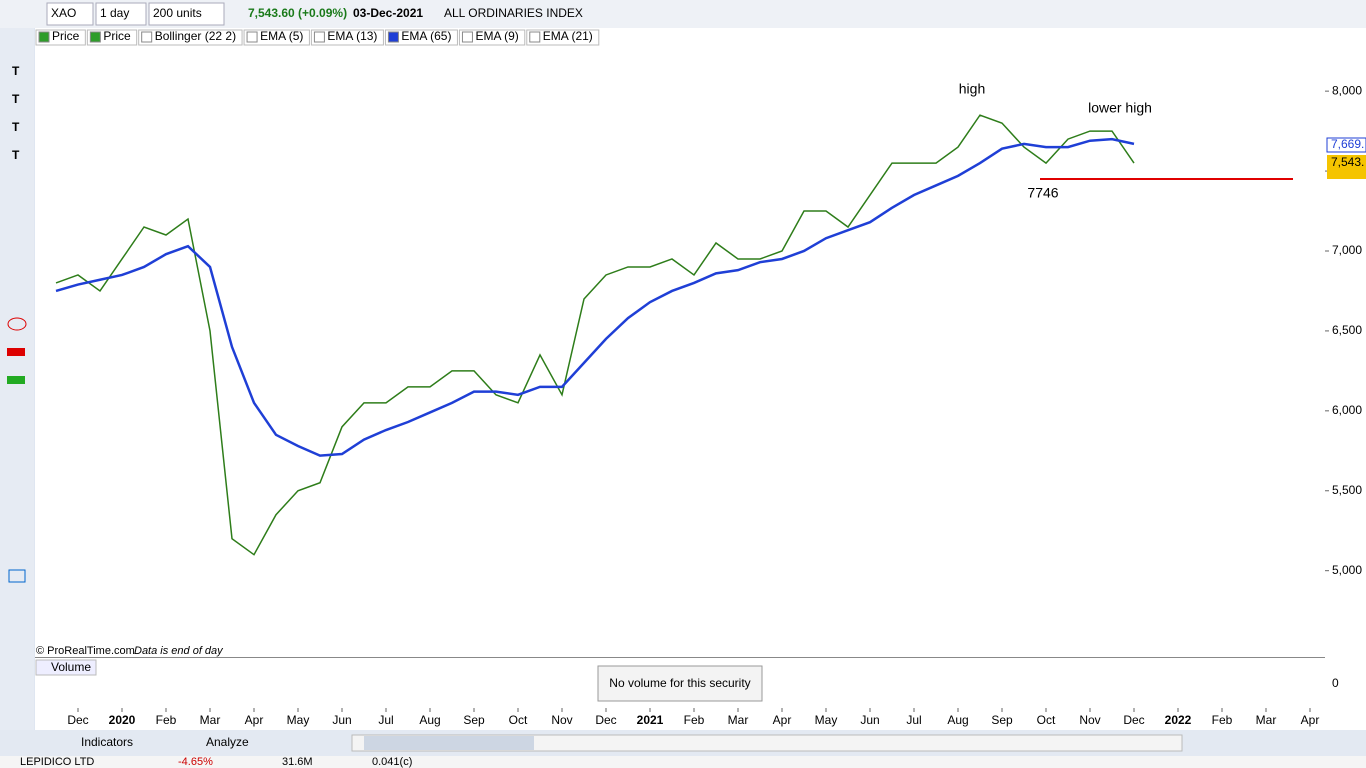  I want to click on x-tick-label: May, so click(826, 720).